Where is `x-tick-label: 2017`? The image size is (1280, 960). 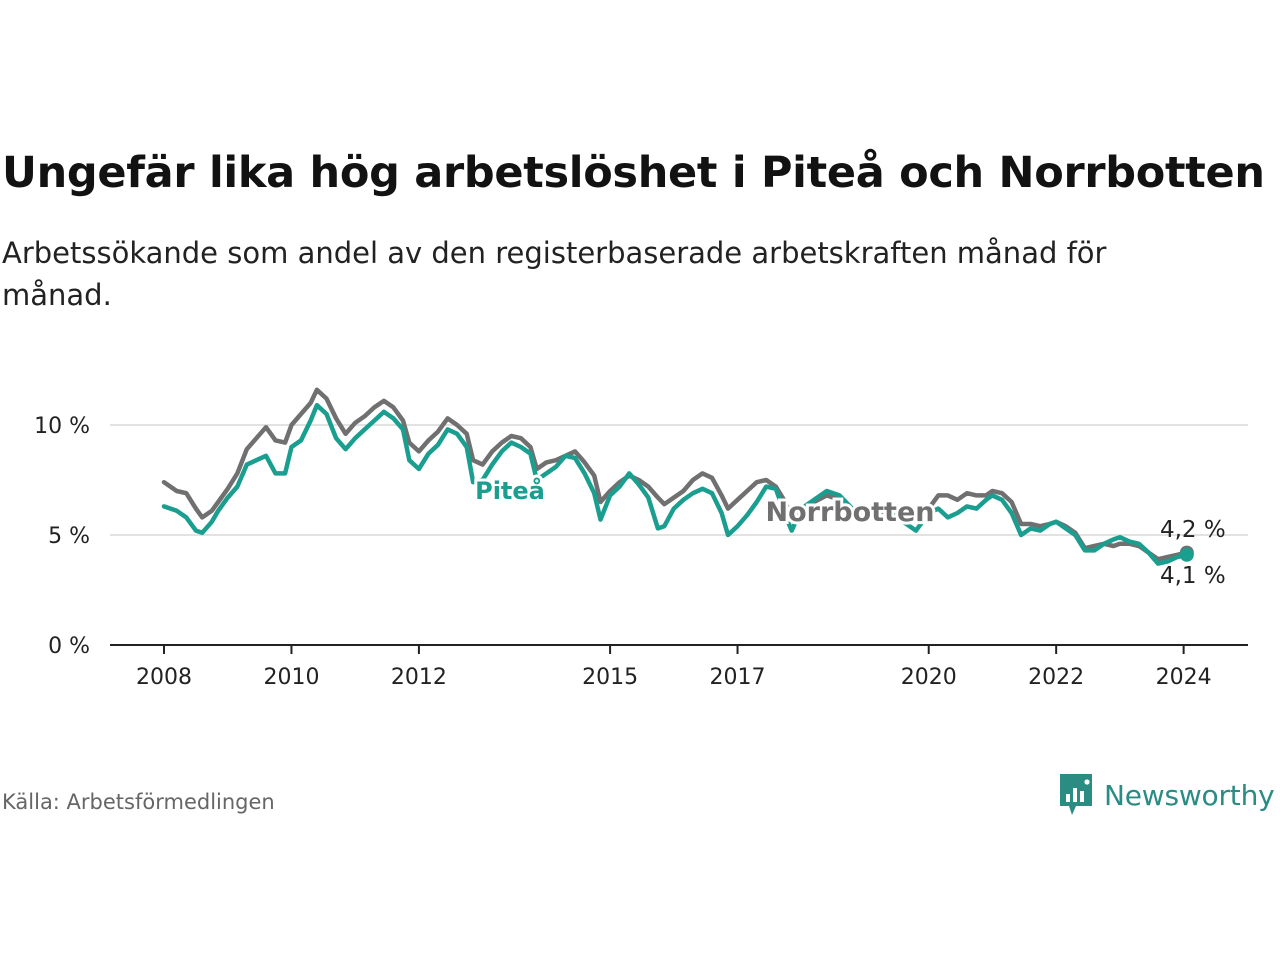
x-tick-label: 2017 is located at coordinates (738, 677).